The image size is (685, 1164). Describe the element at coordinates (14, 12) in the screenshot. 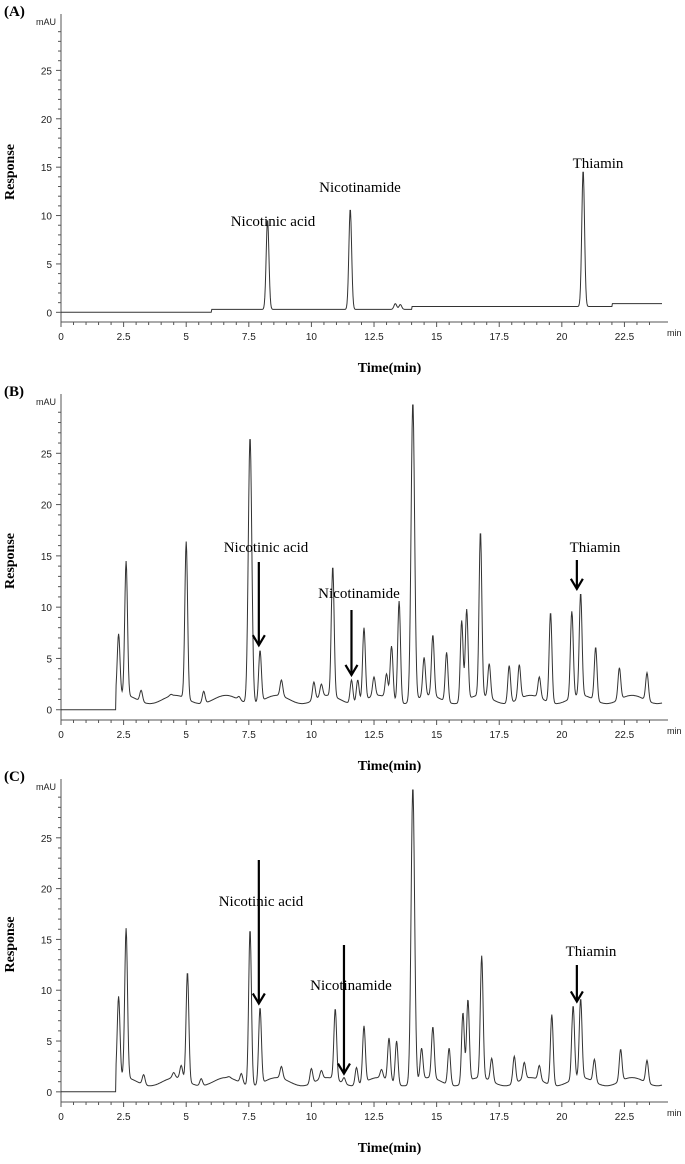

I see `panel-label: (A)` at that location.